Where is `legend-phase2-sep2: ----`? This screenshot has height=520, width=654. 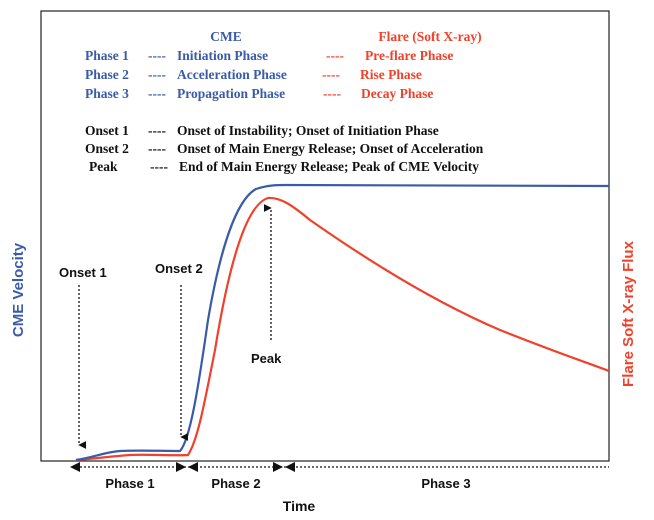
legend-phase2-sep2: ---- is located at coordinates (331, 74).